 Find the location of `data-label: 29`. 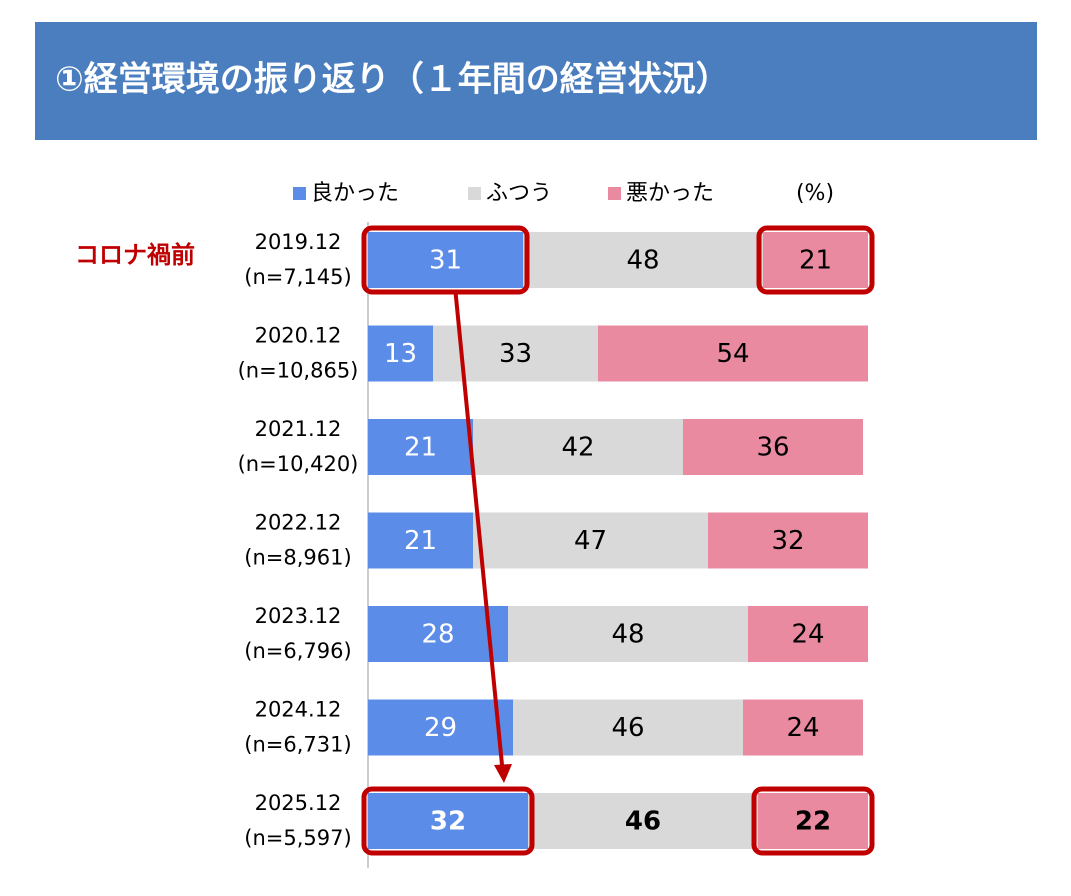

data-label: 29 is located at coordinates (440, 728).